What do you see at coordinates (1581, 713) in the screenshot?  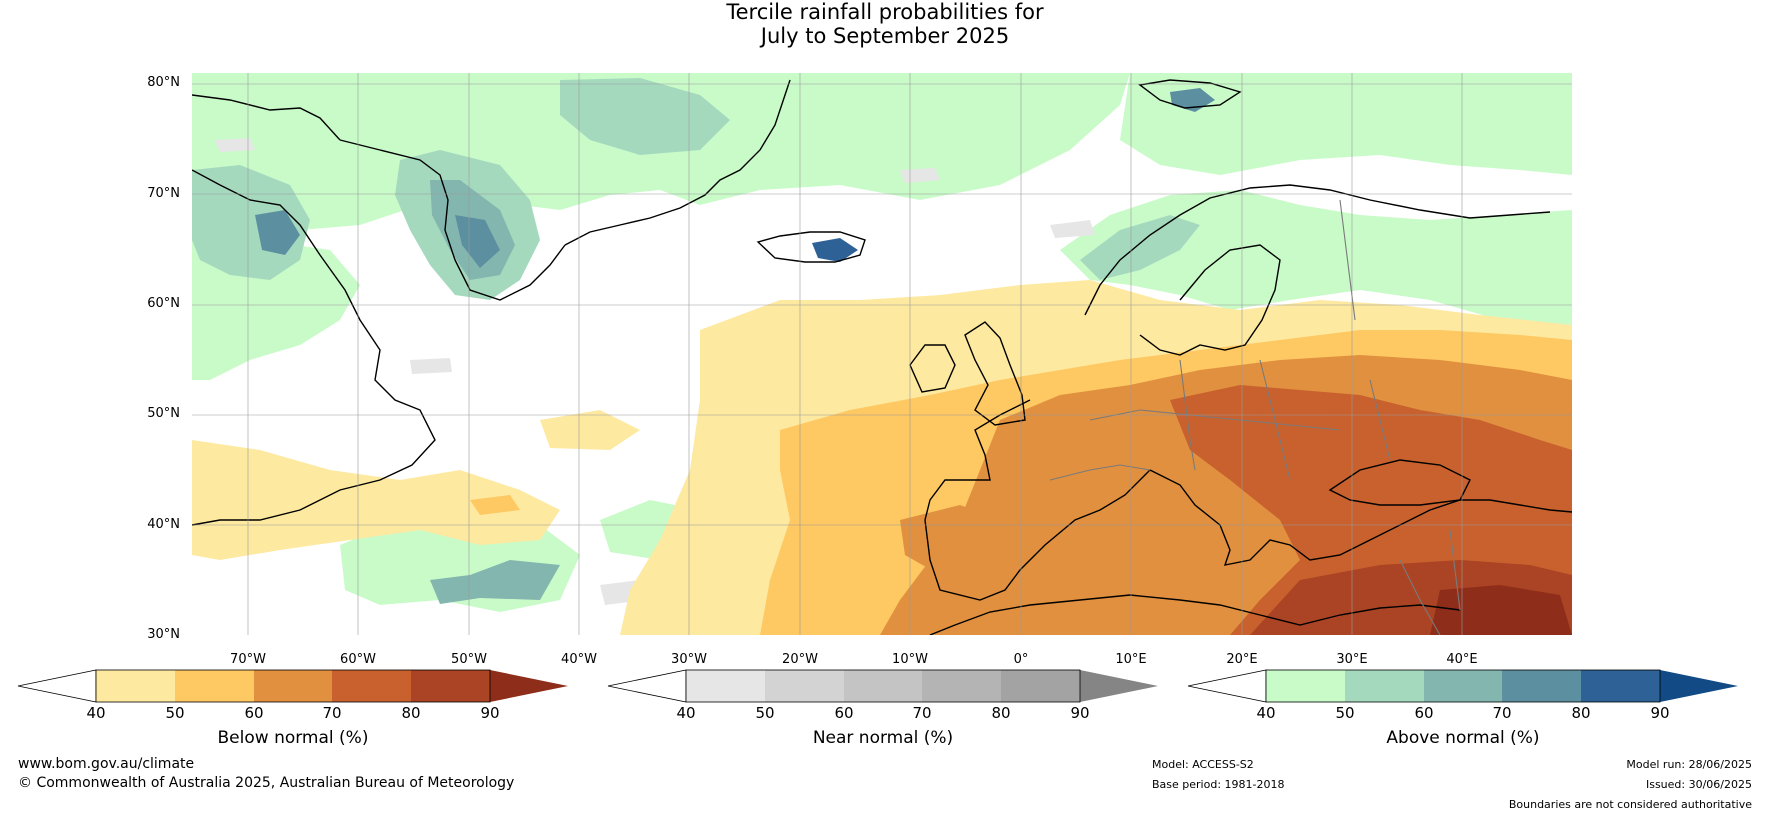 I see `colorbar-above-tick-80: 80` at bounding box center [1581, 713].